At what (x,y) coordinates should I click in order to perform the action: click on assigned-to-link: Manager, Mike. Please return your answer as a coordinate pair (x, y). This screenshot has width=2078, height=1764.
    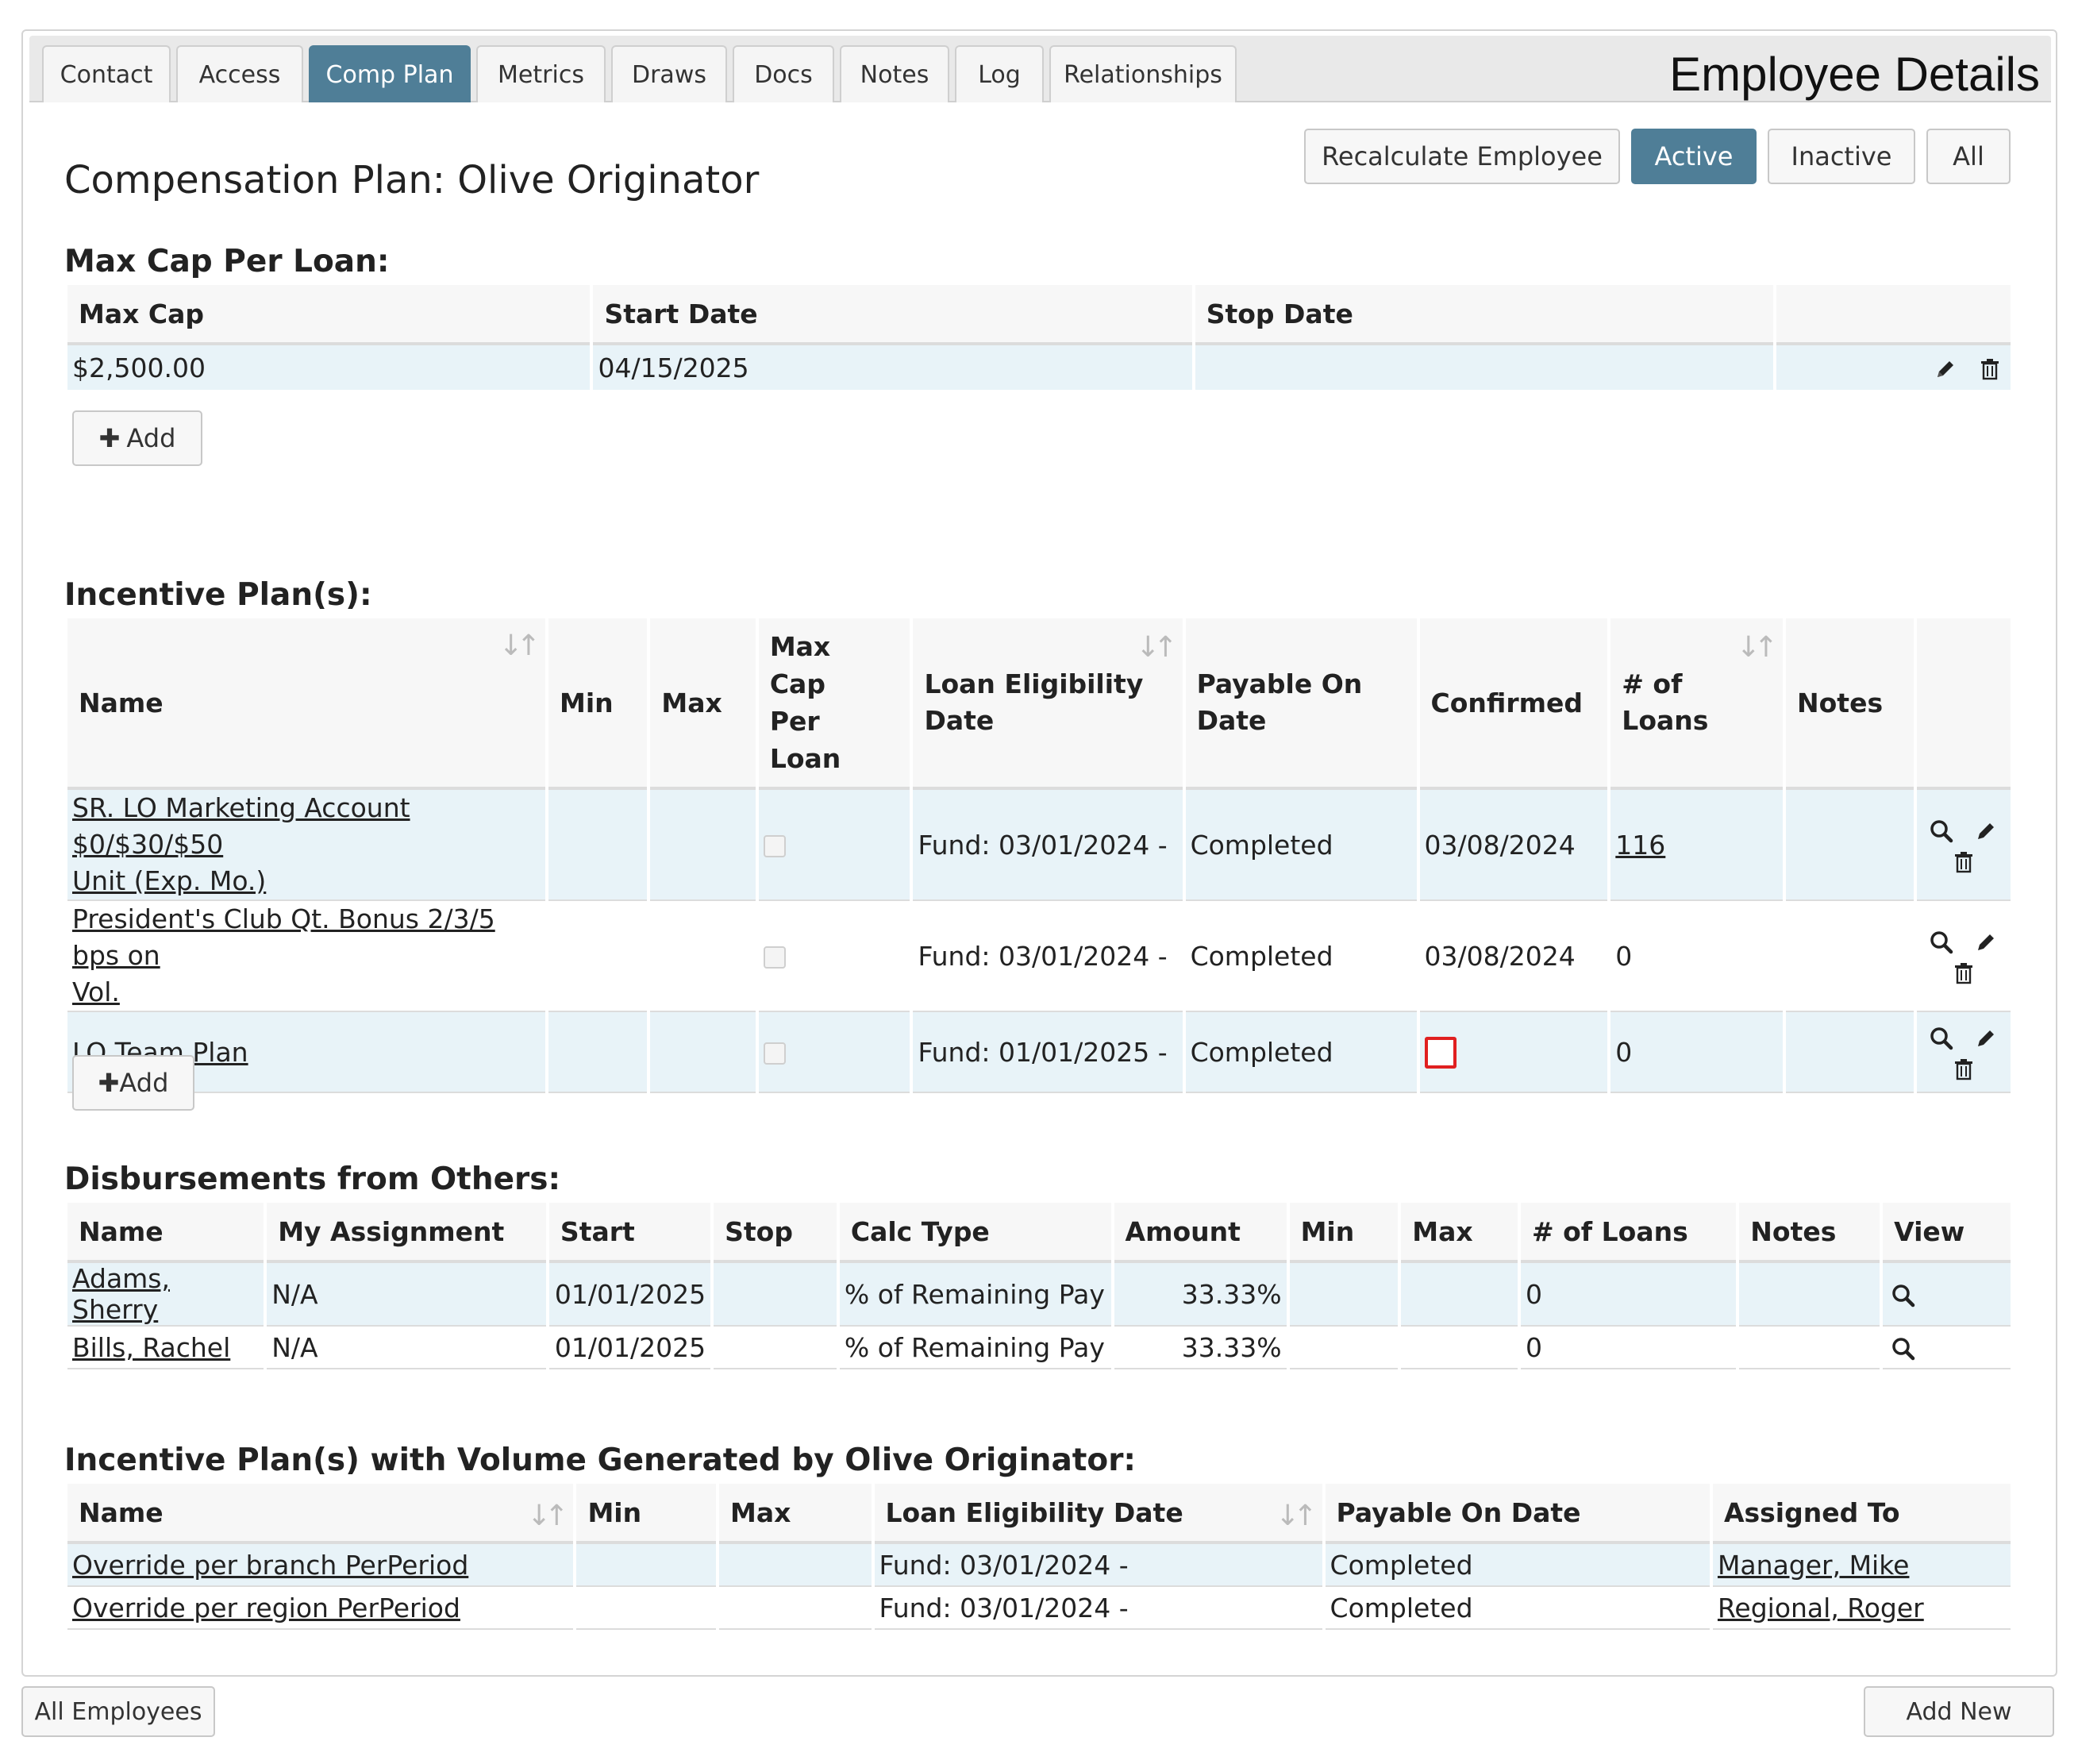
    Looking at the image, I should click on (1813, 1565).